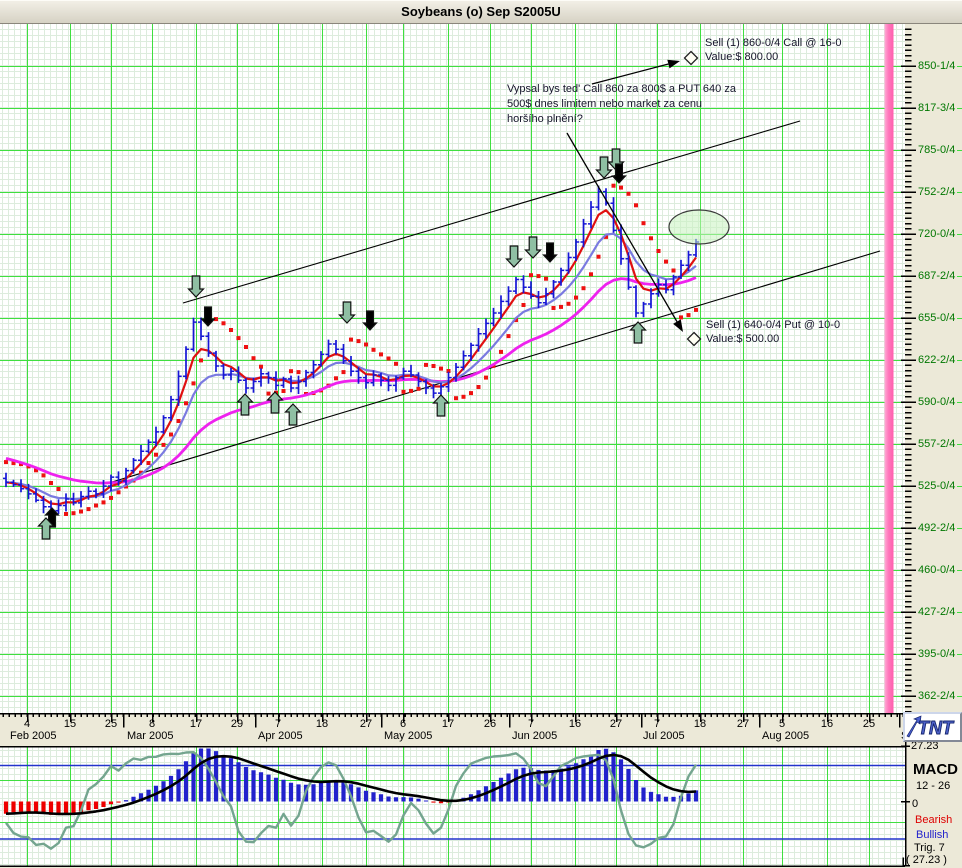 The height and width of the screenshot is (868, 962). I want to click on tnt-logo-text: TNT, so click(936, 728).